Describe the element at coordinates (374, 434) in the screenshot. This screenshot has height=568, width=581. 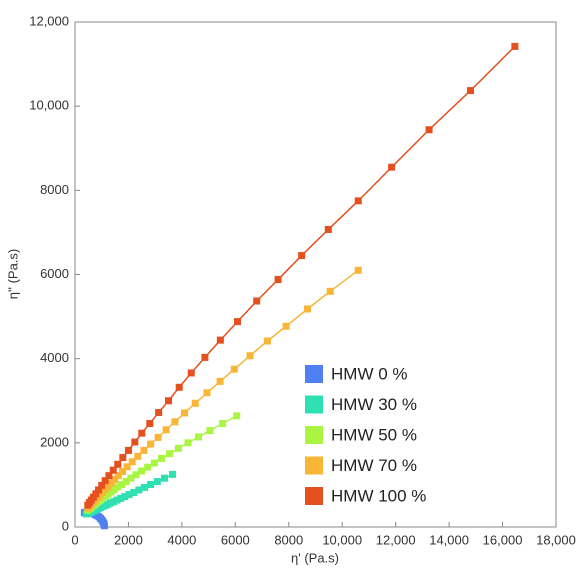
I see `legend-label: HMW 50 %` at that location.